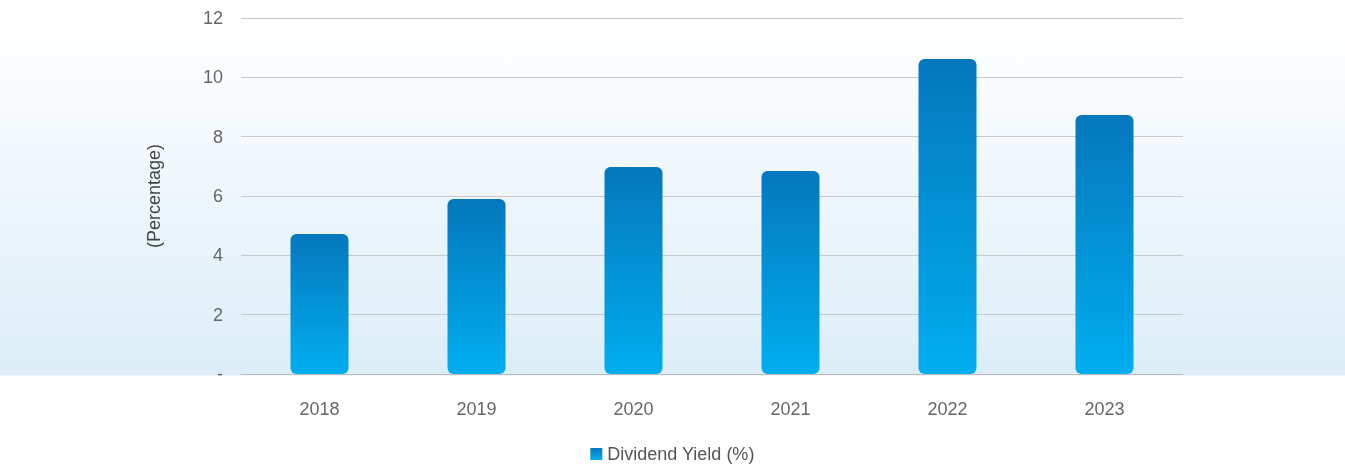 The height and width of the screenshot is (470, 1345). What do you see at coordinates (212, 18) in the screenshot?
I see `y-tick-label: 12` at bounding box center [212, 18].